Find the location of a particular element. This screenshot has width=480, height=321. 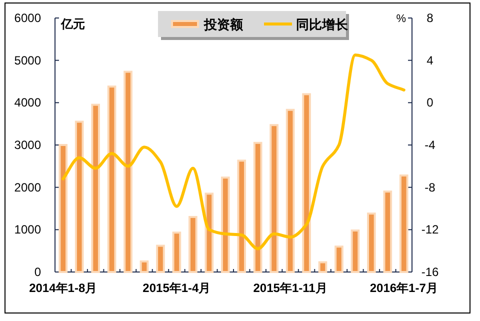

y2-tick-label: 8 is located at coordinates (430, 18).